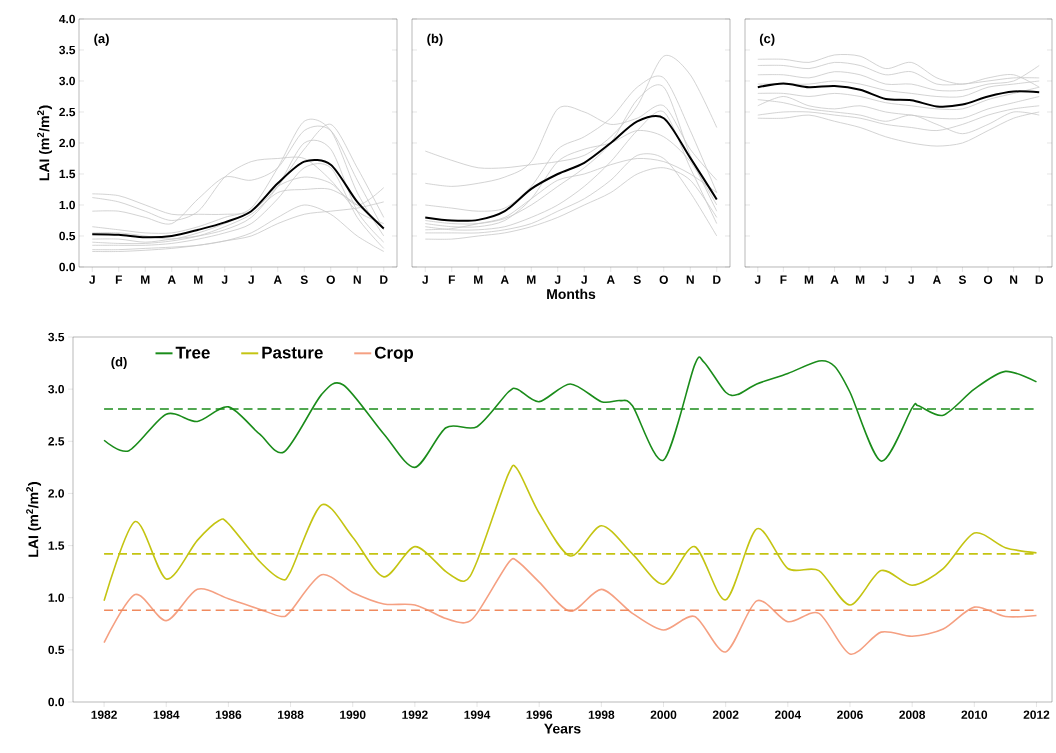 The height and width of the screenshot is (753, 1056). I want to click on x-tick-label: 1984, so click(166, 714).